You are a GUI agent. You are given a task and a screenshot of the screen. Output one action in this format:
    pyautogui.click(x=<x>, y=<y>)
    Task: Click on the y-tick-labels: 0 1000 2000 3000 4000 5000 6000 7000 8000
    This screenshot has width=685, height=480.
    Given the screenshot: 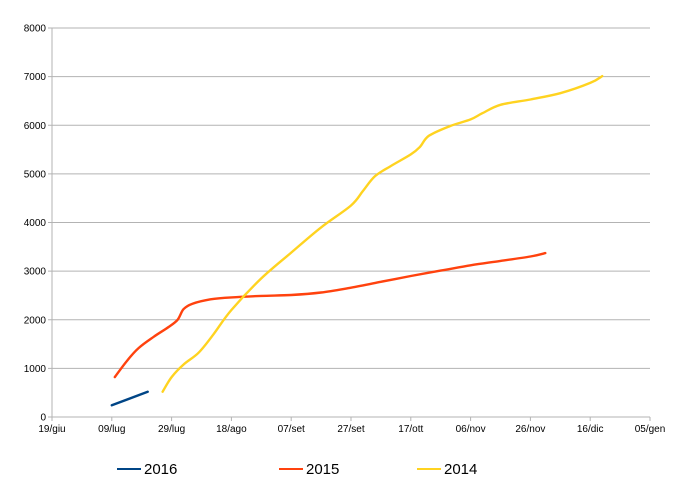 What is the action you would take?
    pyautogui.click(x=35, y=224)
    